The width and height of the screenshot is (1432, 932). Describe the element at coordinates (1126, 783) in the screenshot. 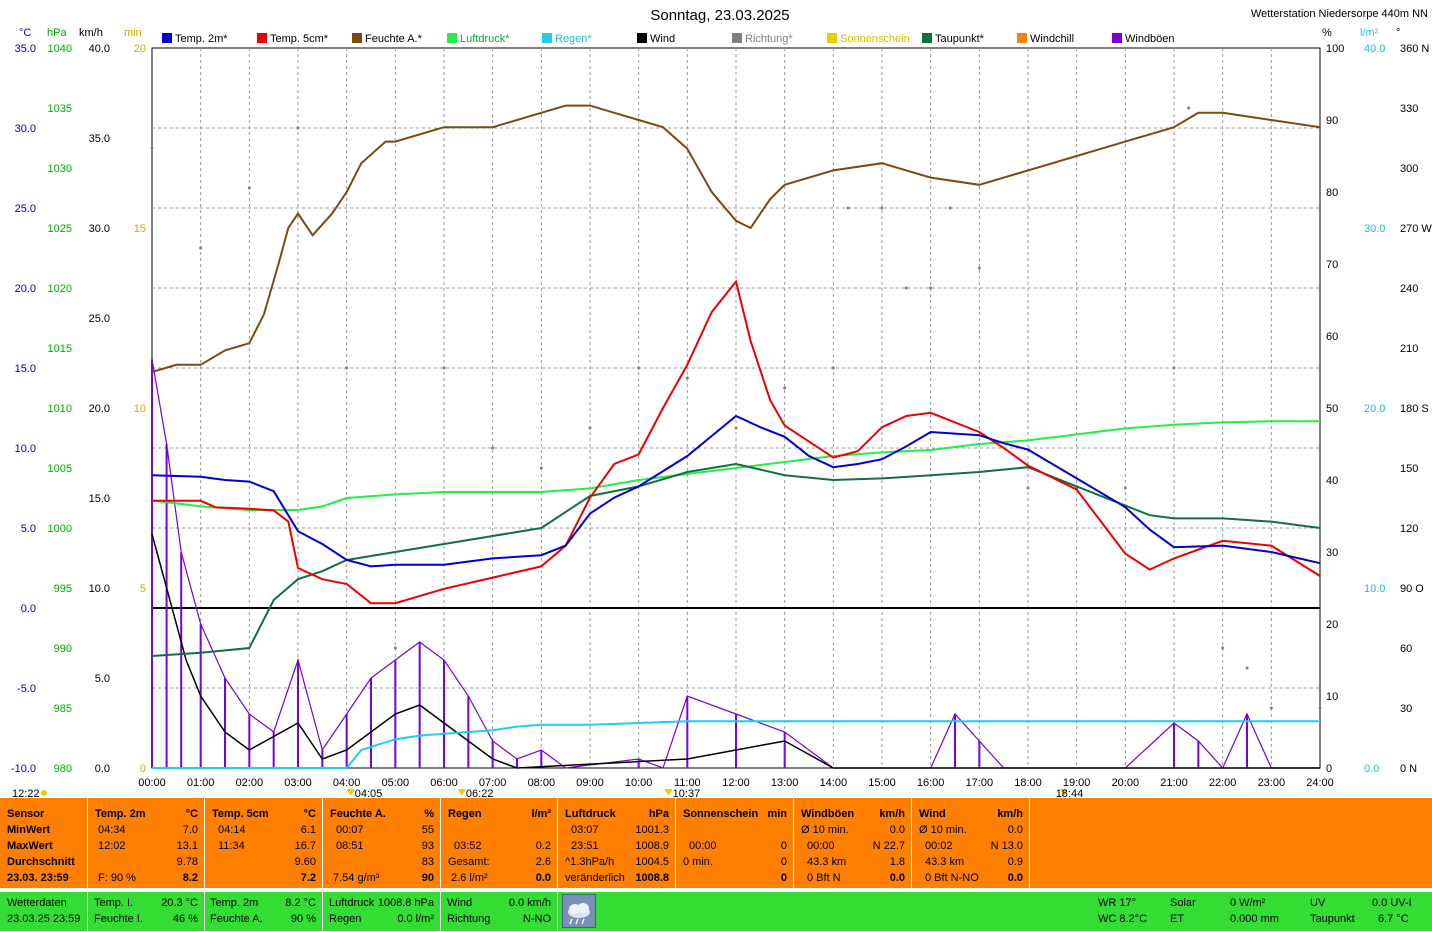

I see `tick-x: 20:00` at that location.